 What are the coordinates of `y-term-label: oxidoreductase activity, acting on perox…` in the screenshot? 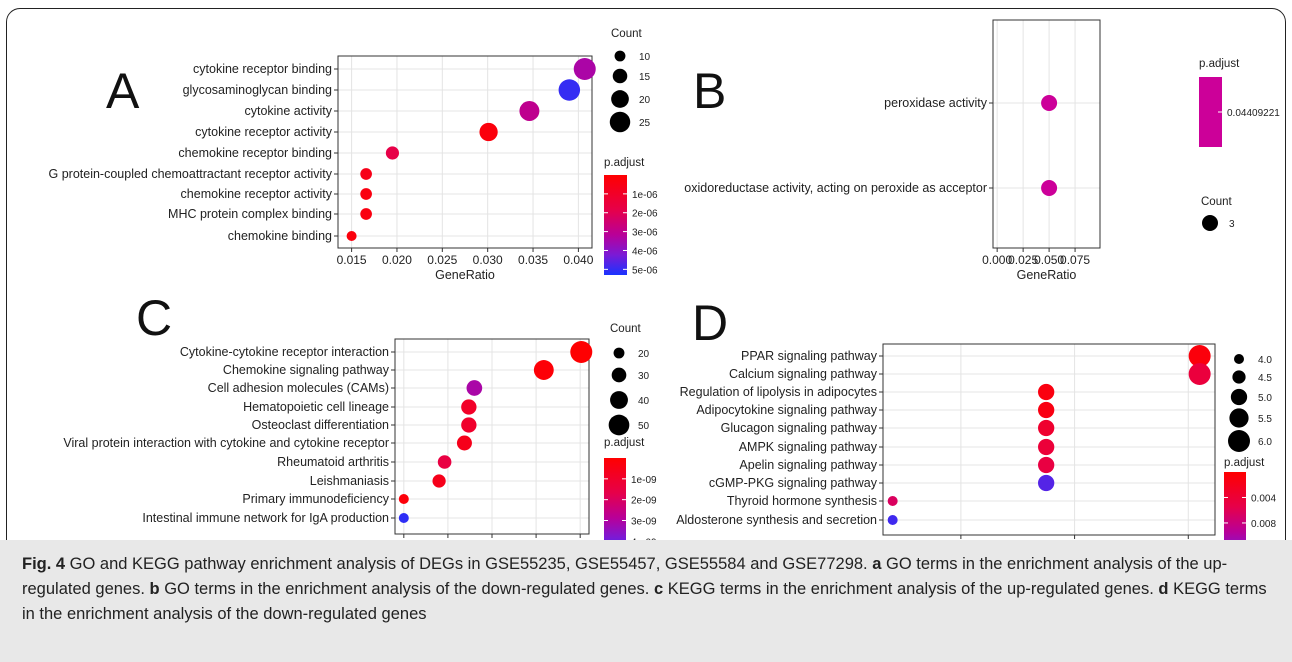 It's located at (835, 188).